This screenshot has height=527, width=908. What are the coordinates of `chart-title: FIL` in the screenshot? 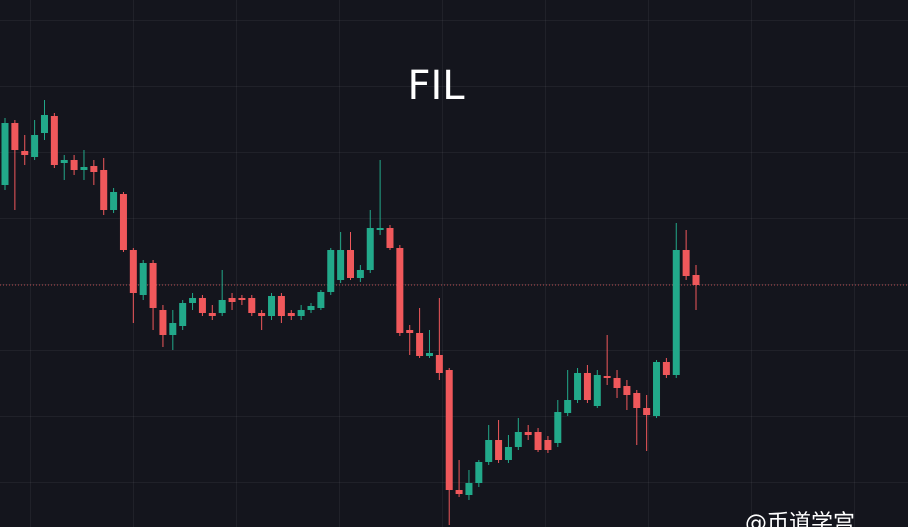 It's located at (436, 86).